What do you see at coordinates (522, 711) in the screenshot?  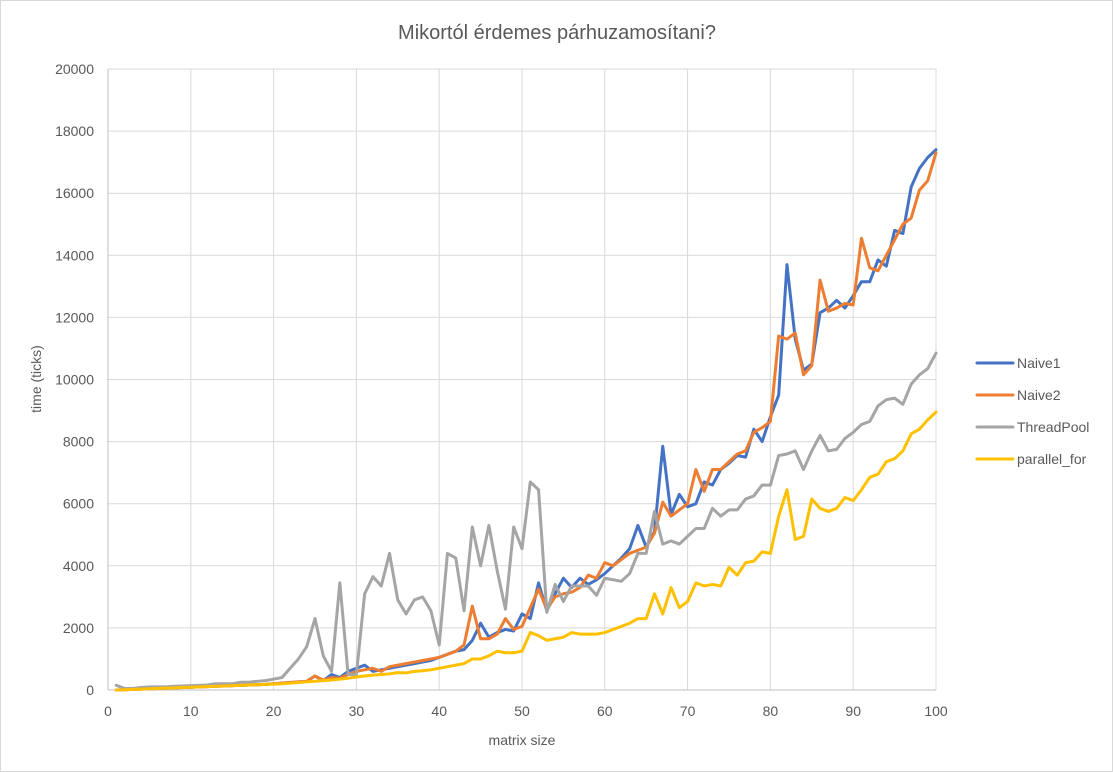 I see `x-tick-label: 50` at bounding box center [522, 711].